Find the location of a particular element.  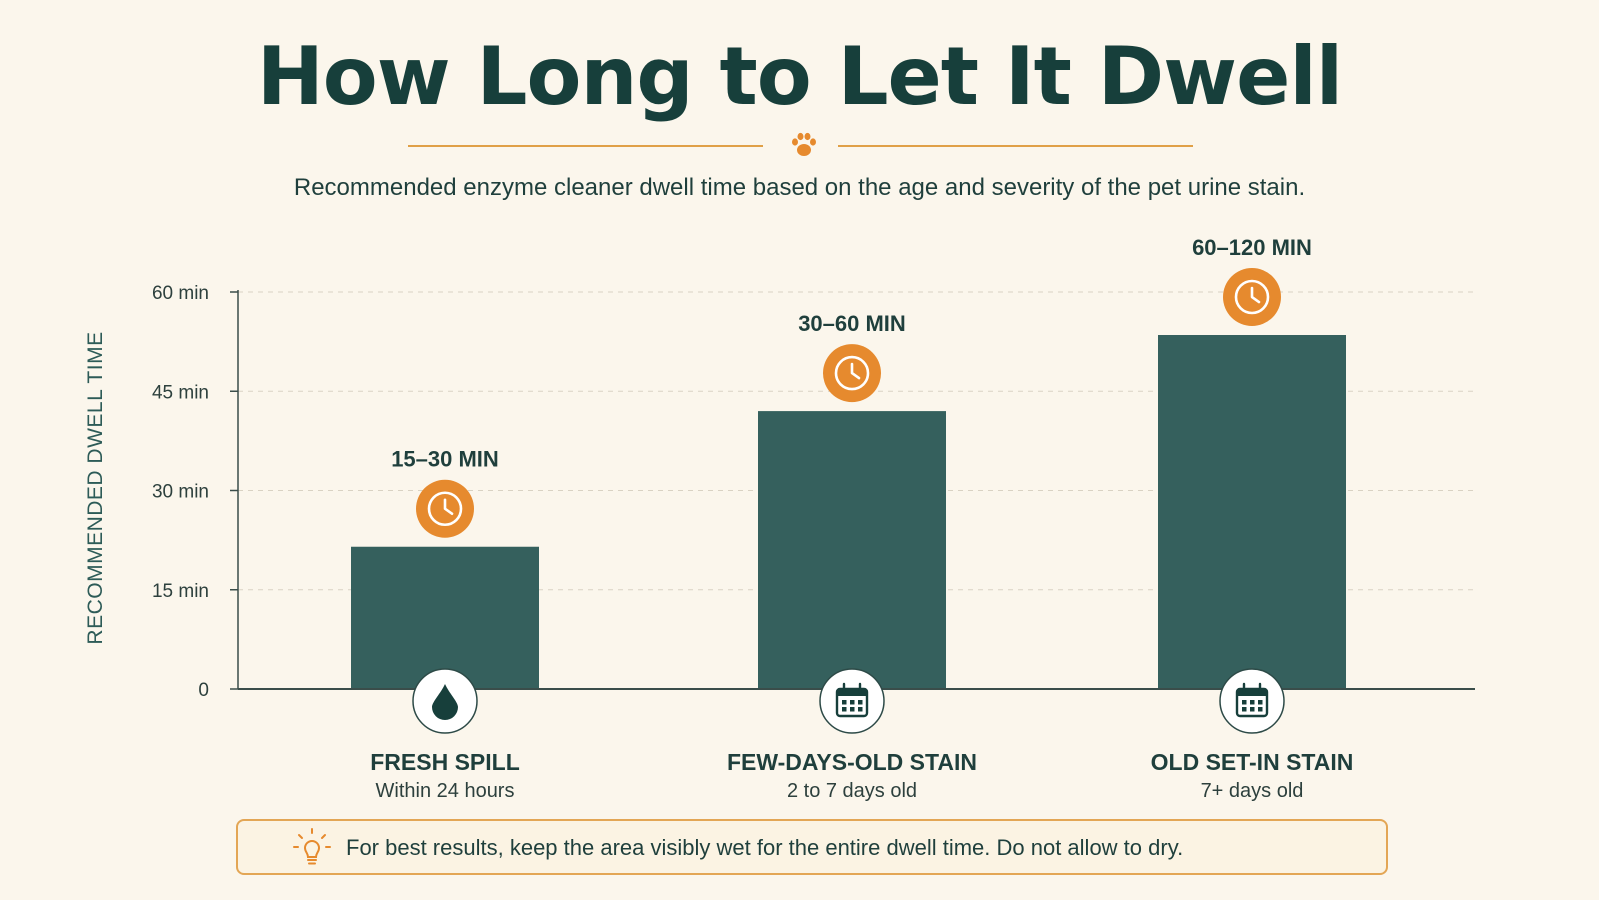

water-drop-icon is located at coordinates (445, 701).